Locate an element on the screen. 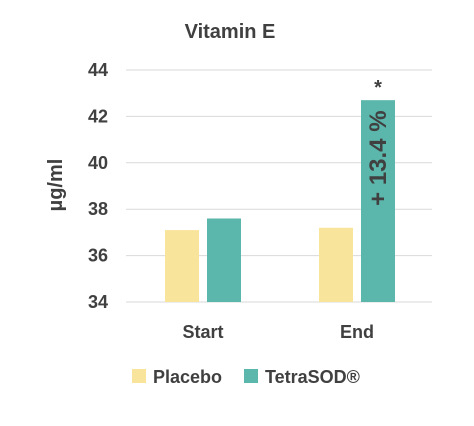  chart-title: Vitamin E is located at coordinates (230, 32).